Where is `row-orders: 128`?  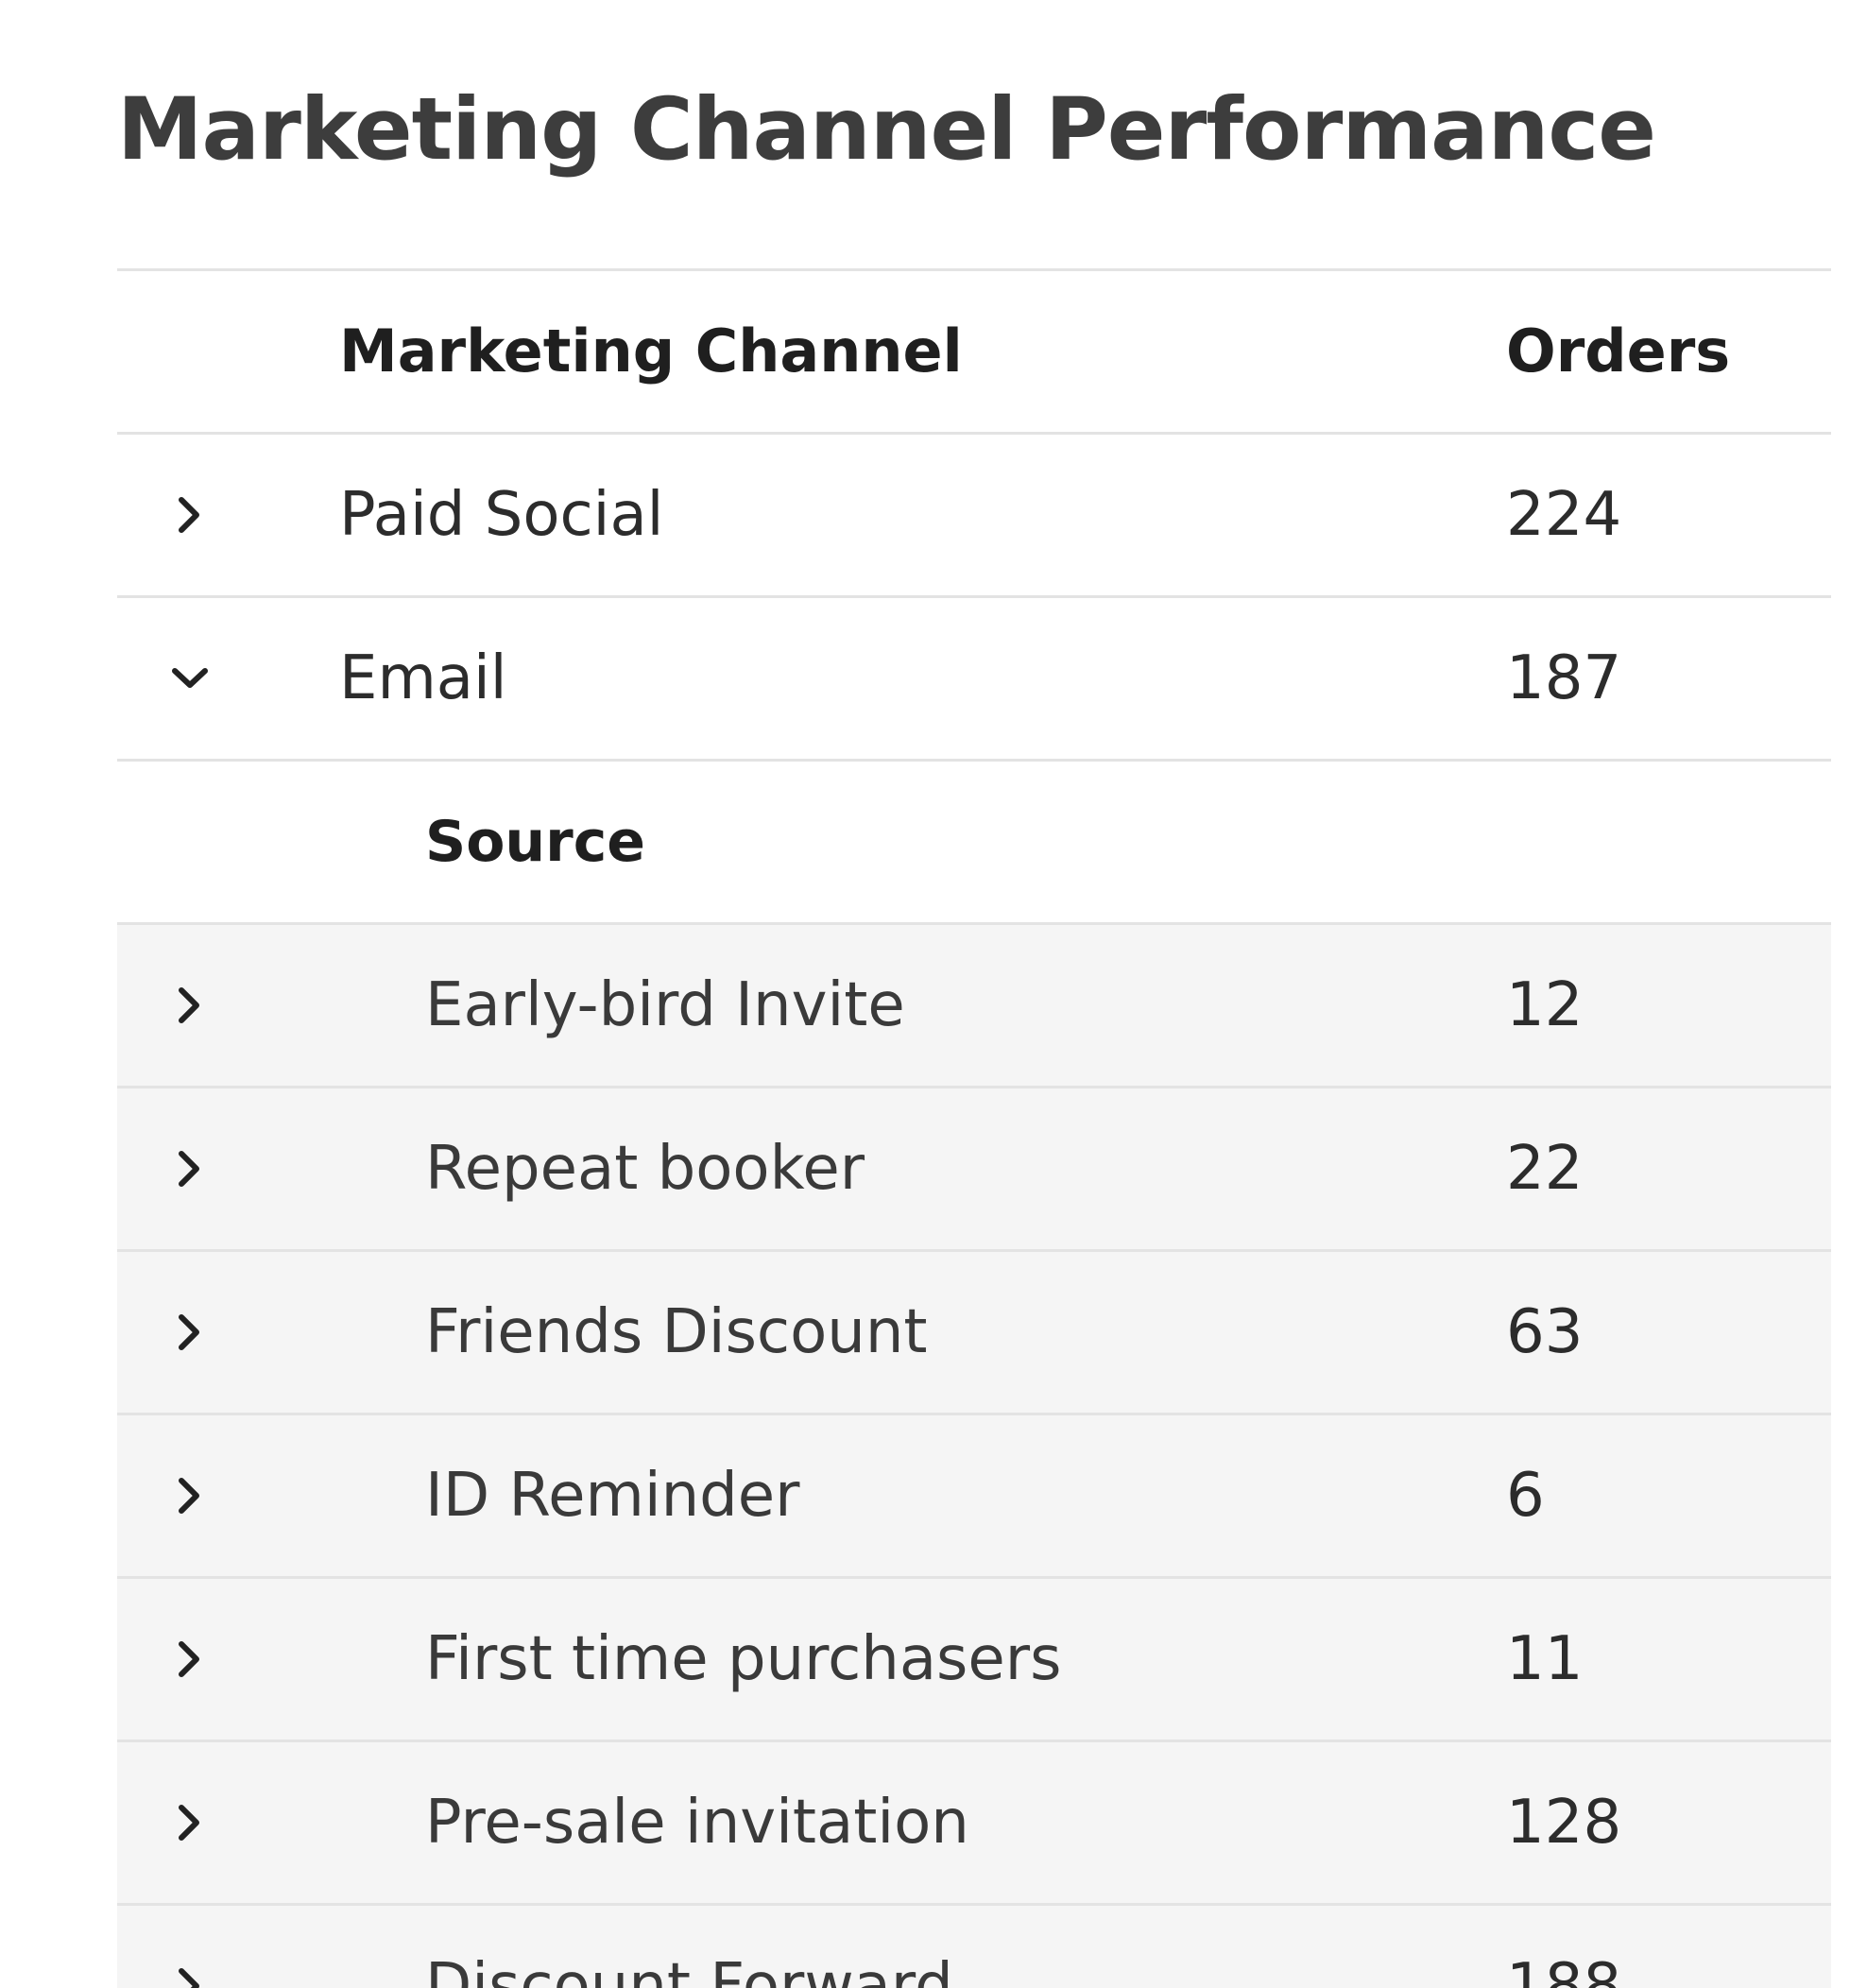 row-orders: 128 is located at coordinates (1564, 1823).